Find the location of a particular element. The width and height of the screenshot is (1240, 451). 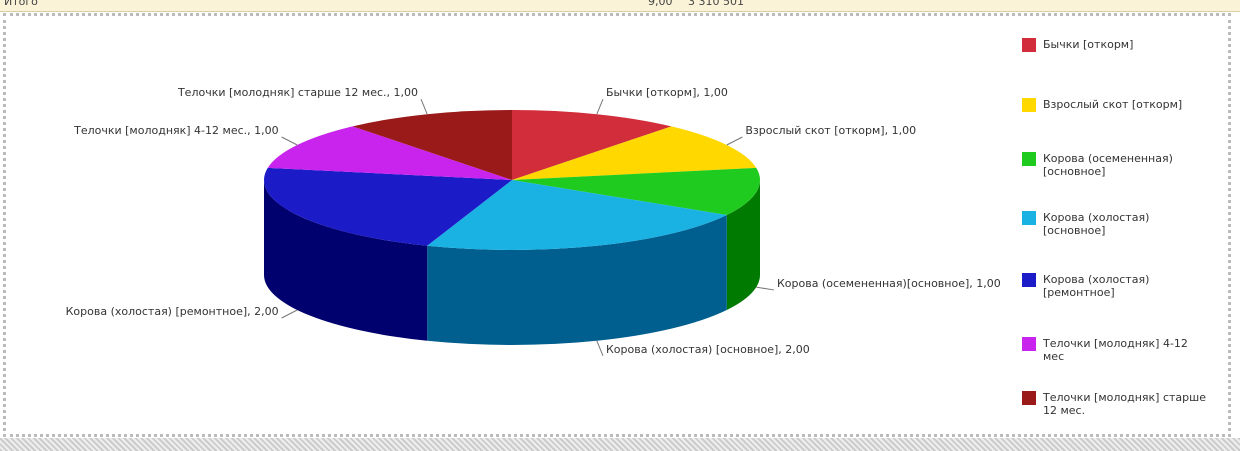

legend-item: Телочки [молодняк] старше 12 мес. is located at coordinates (1117, 404).